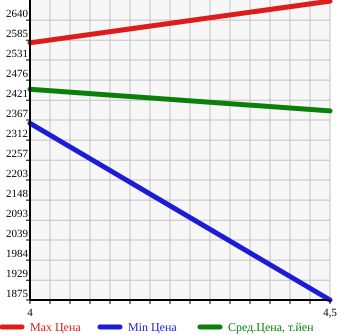 The height and width of the screenshot is (335, 345). Describe the element at coordinates (17, 174) in the screenshot. I see `y-tick-label: 2203` at that location.